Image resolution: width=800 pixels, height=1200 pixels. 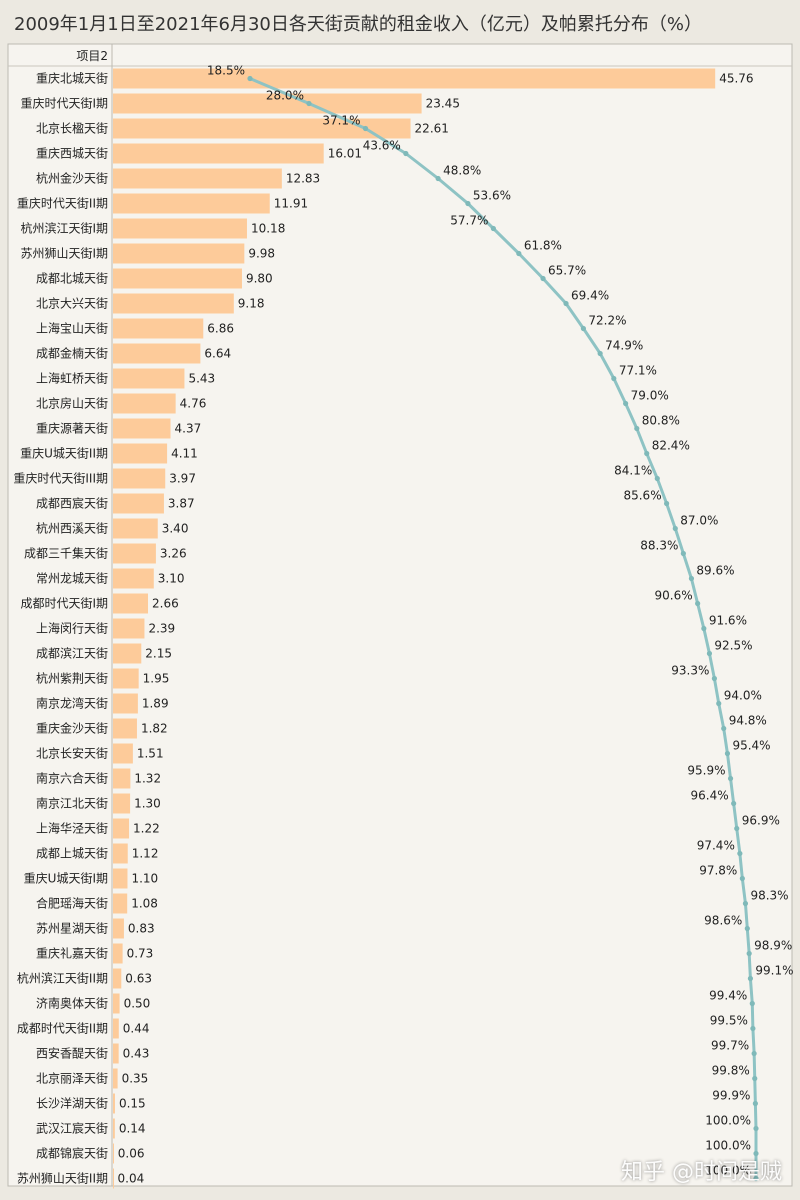 What do you see at coordinates (62, 204) in the screenshot?
I see `category-label: 重庆时代天街II期` at bounding box center [62, 204].